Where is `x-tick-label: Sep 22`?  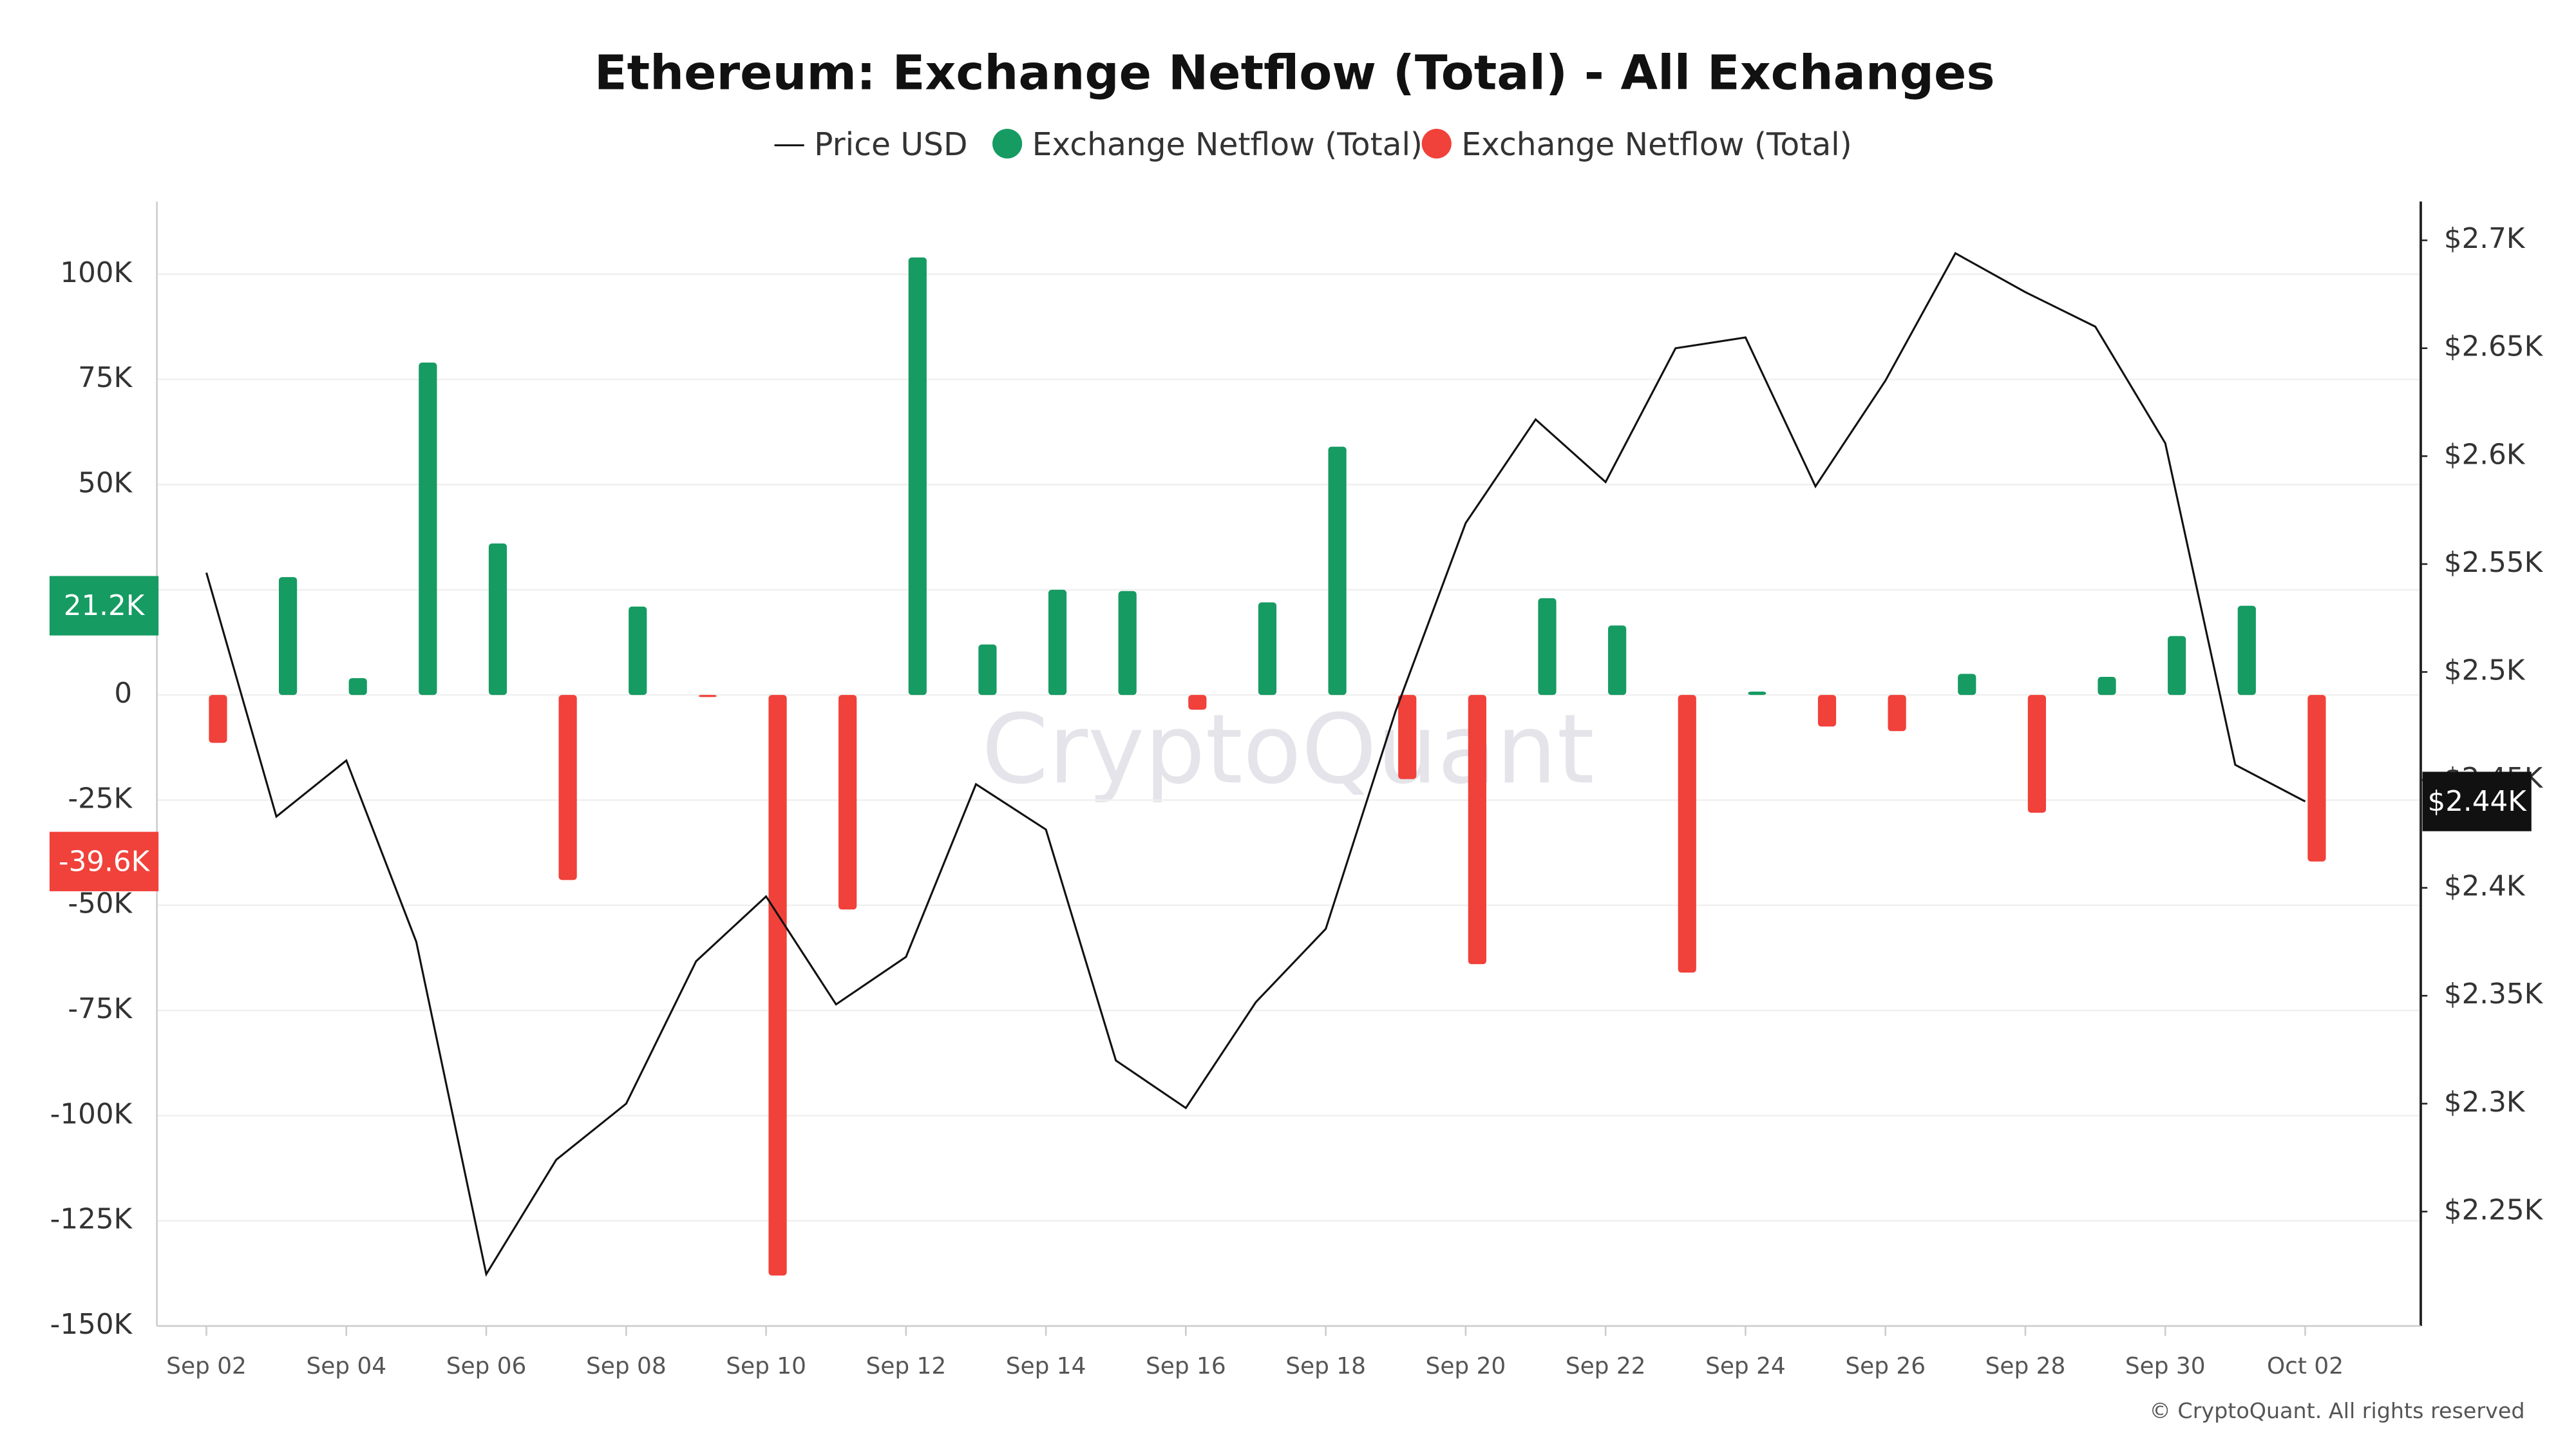 x-tick-label: Sep 22 is located at coordinates (1606, 1366).